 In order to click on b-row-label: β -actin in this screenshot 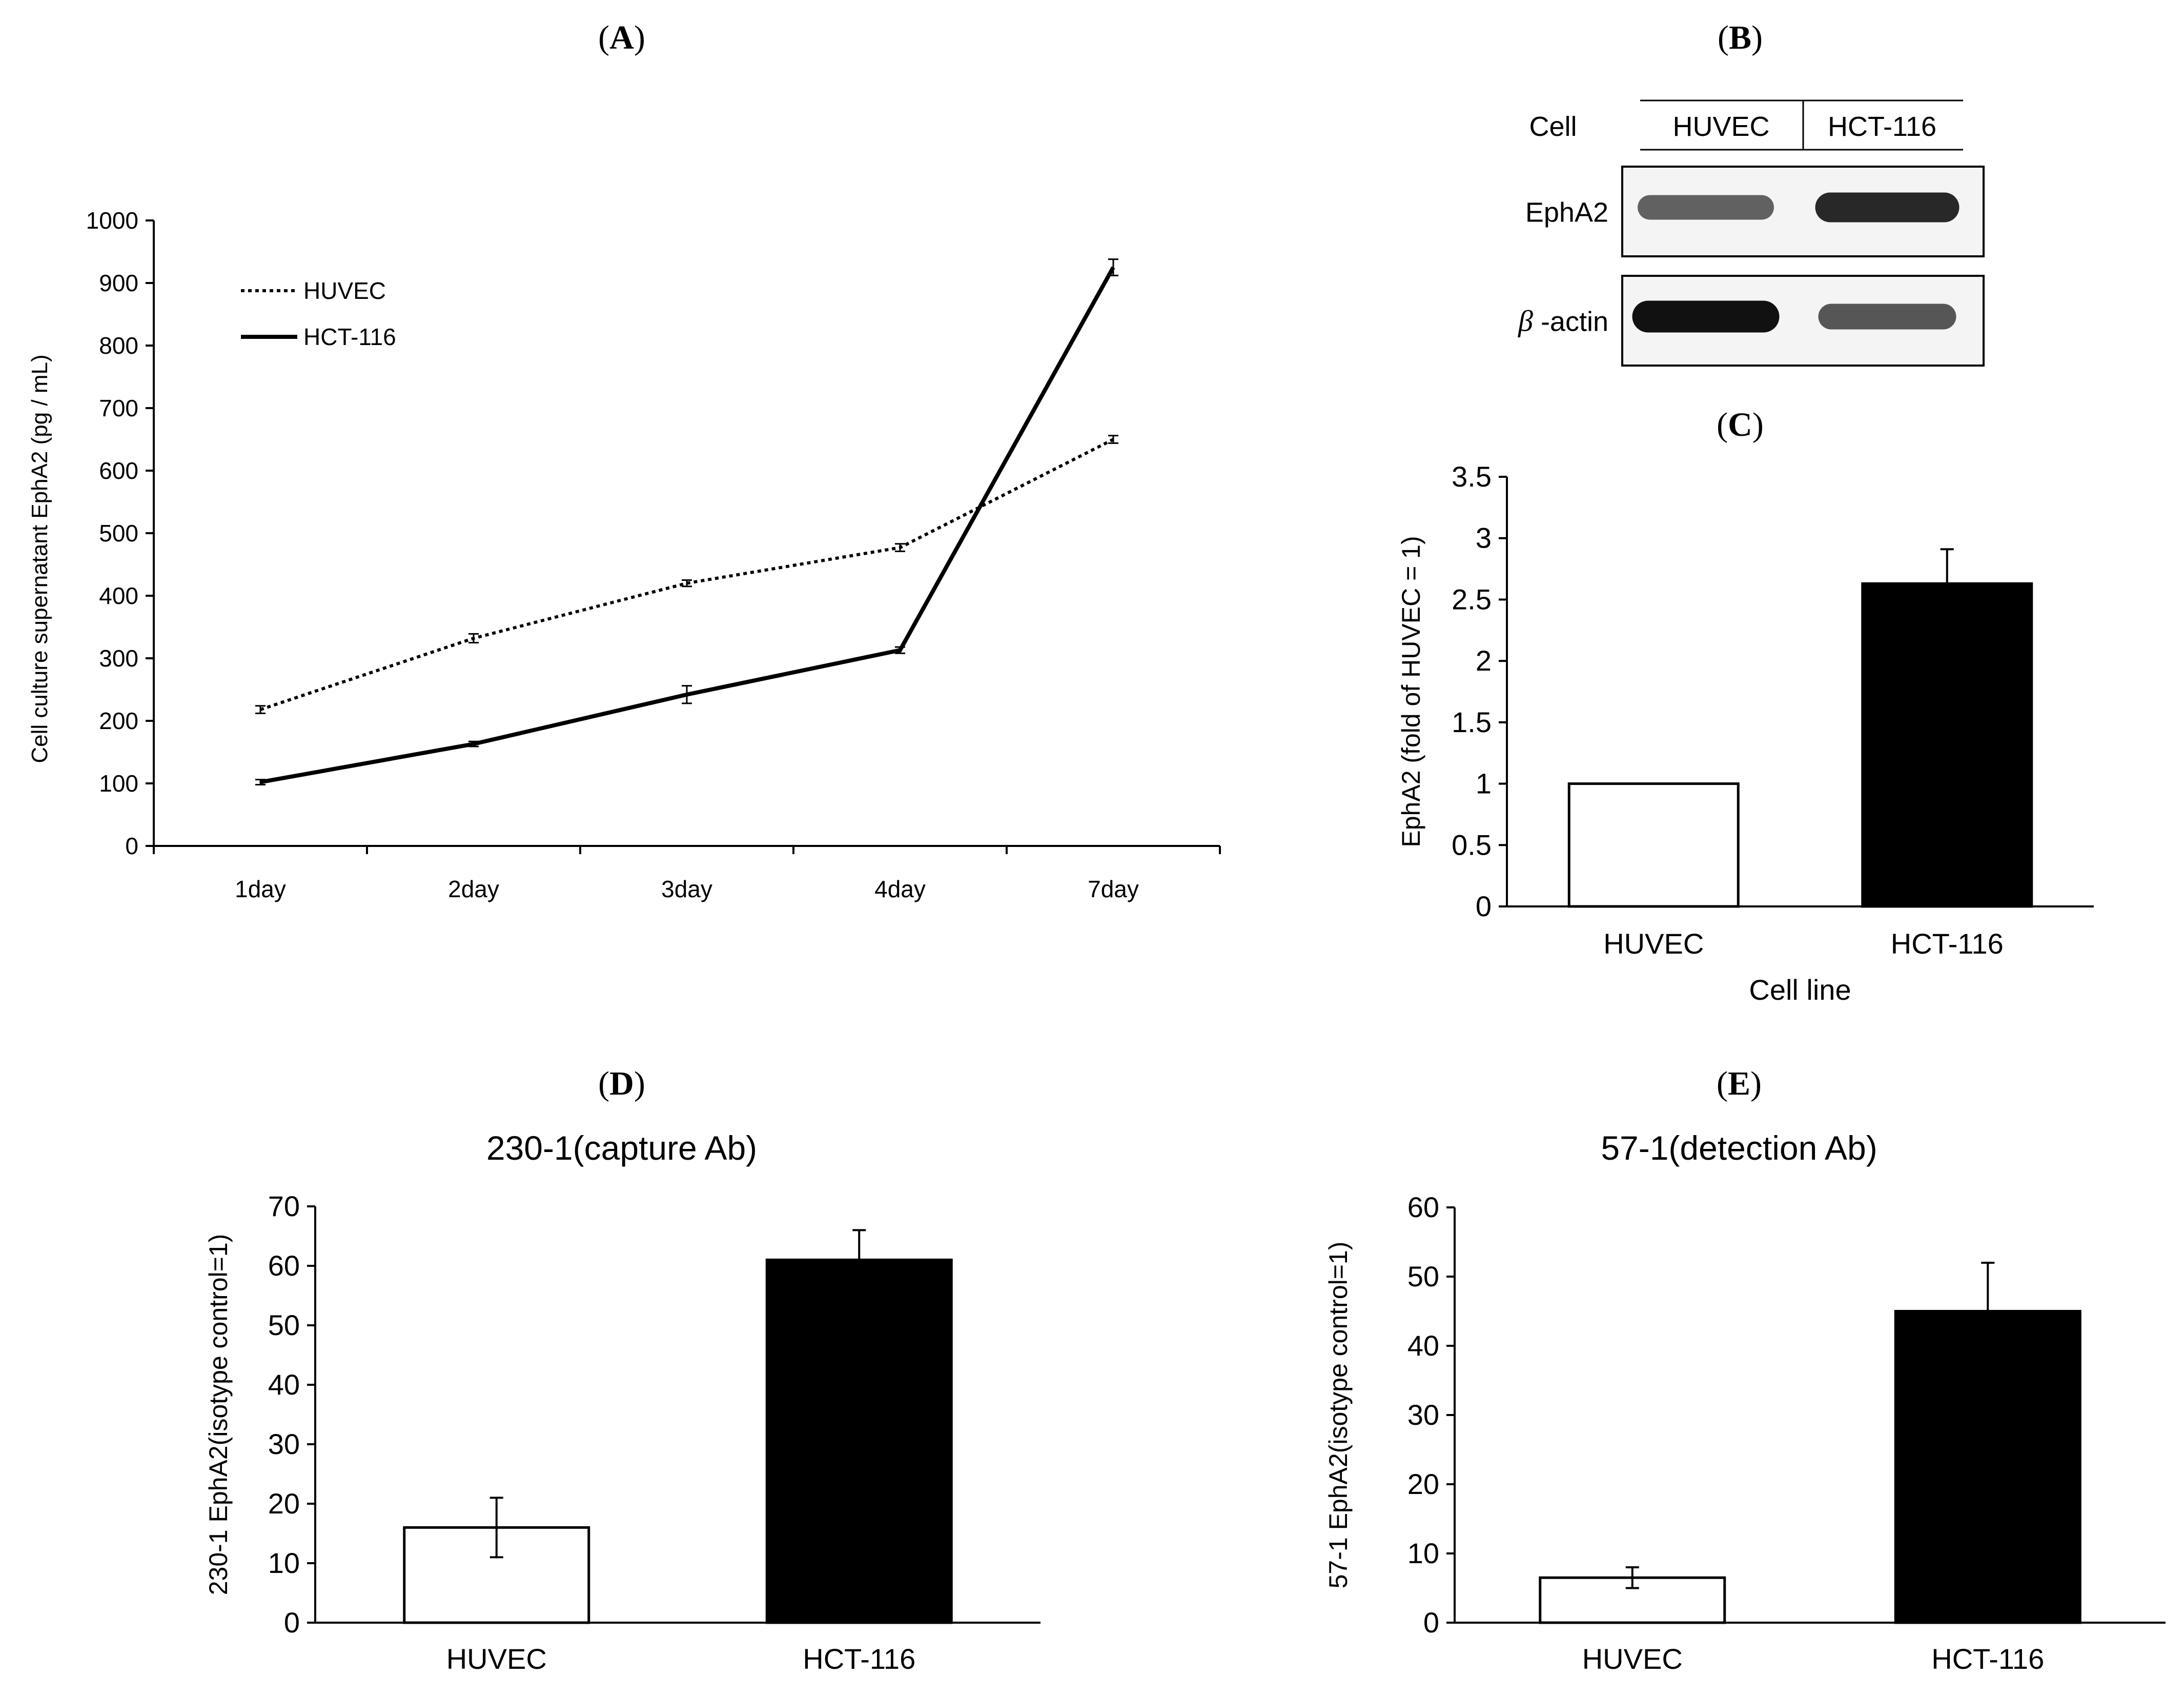, I will do `click(1563, 321)`.